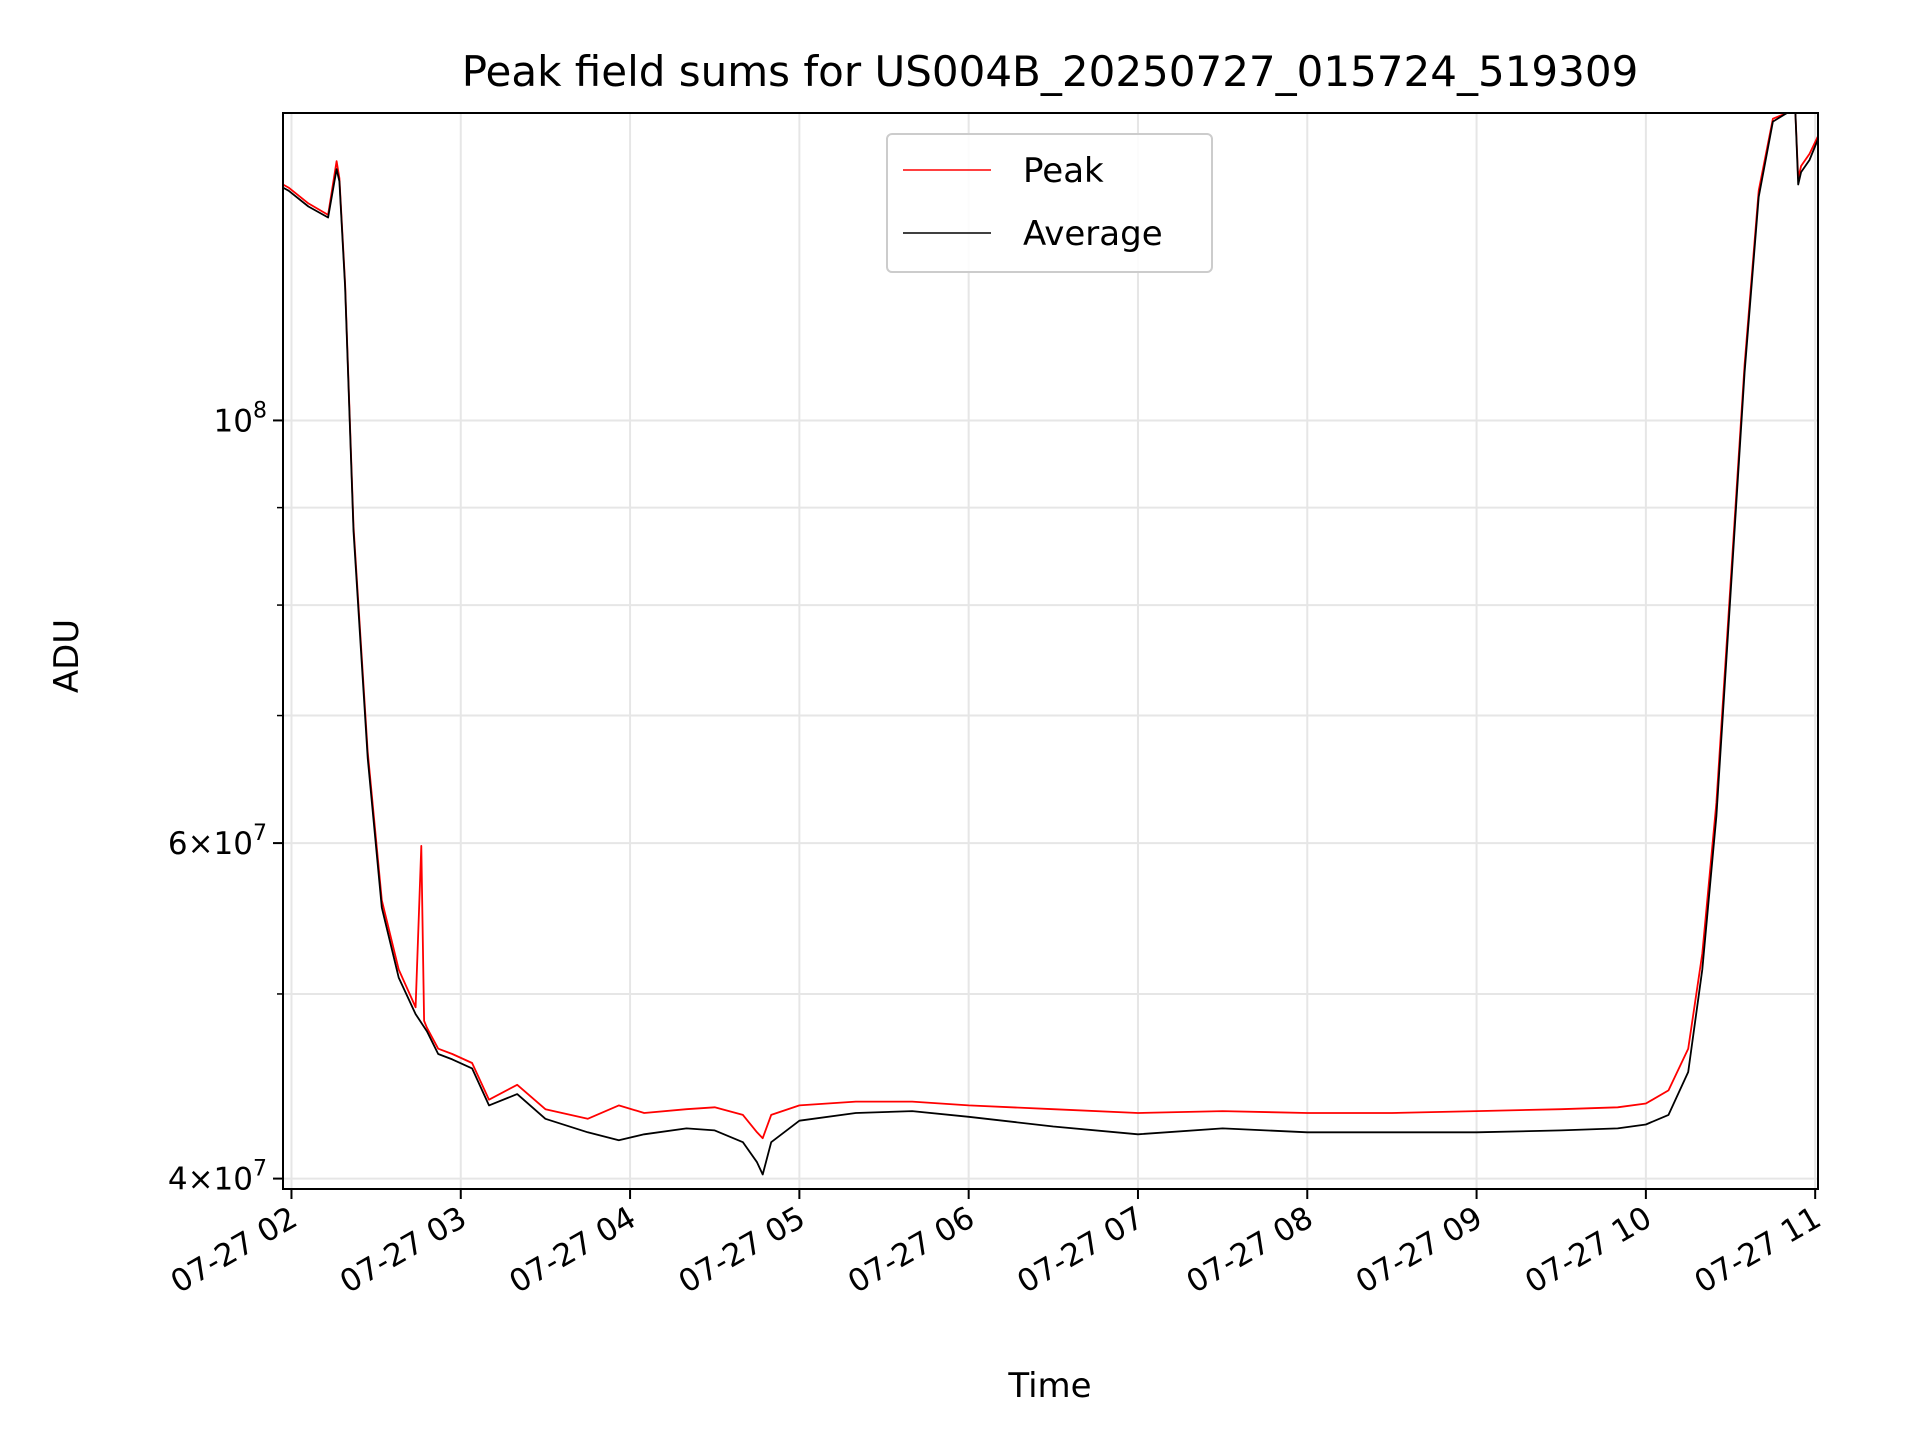 The height and width of the screenshot is (1445, 1920). I want to click on x-tick-label: 07-27 06, so click(911, 1250).